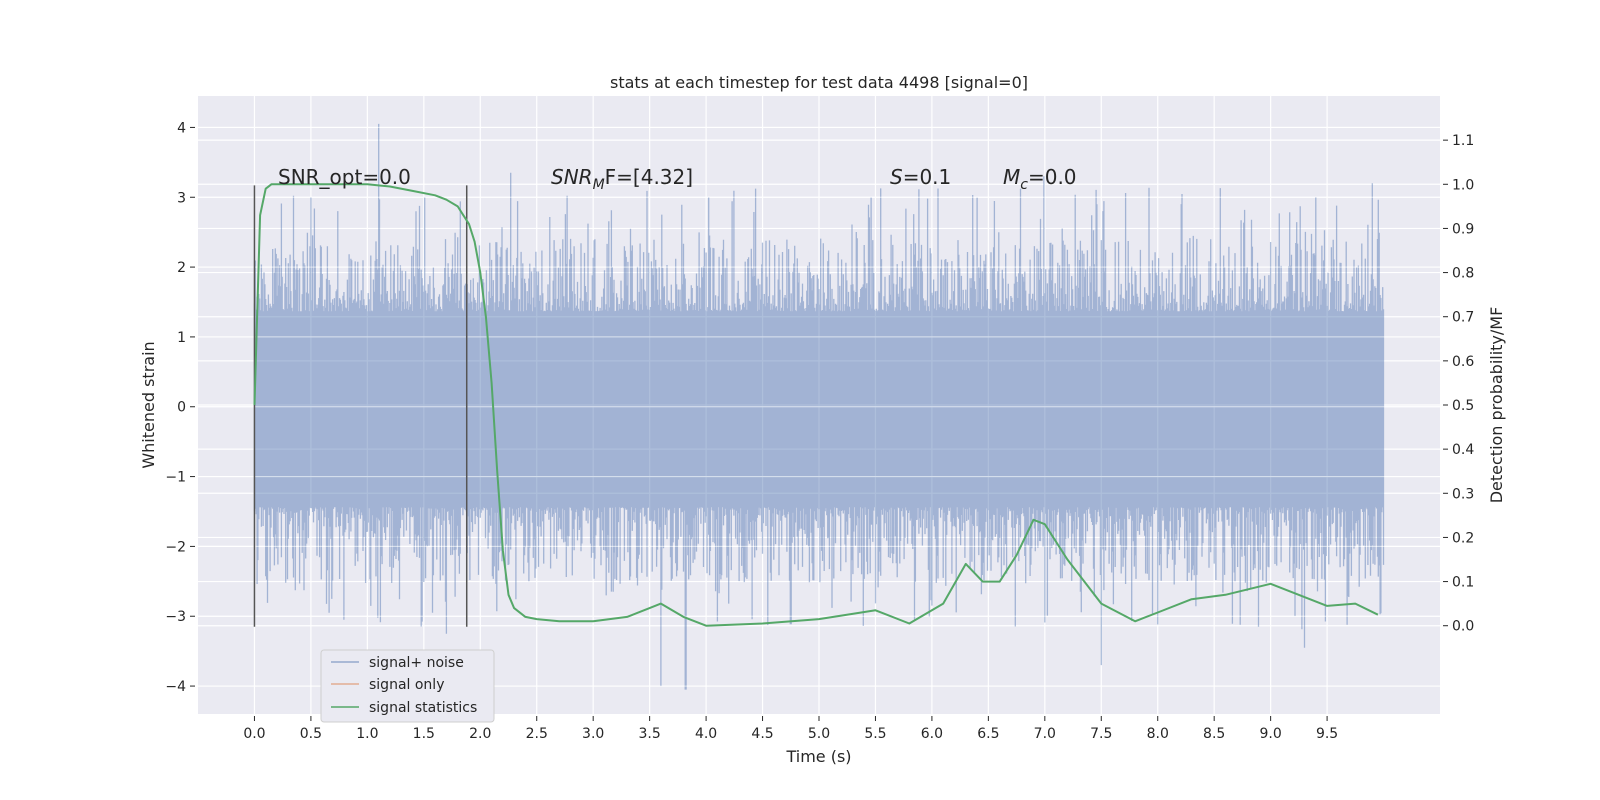 This screenshot has width=1600, height=800. Describe the element at coordinates (818, 756) in the screenshot. I see `x-axis-label: Time (s)` at that location.